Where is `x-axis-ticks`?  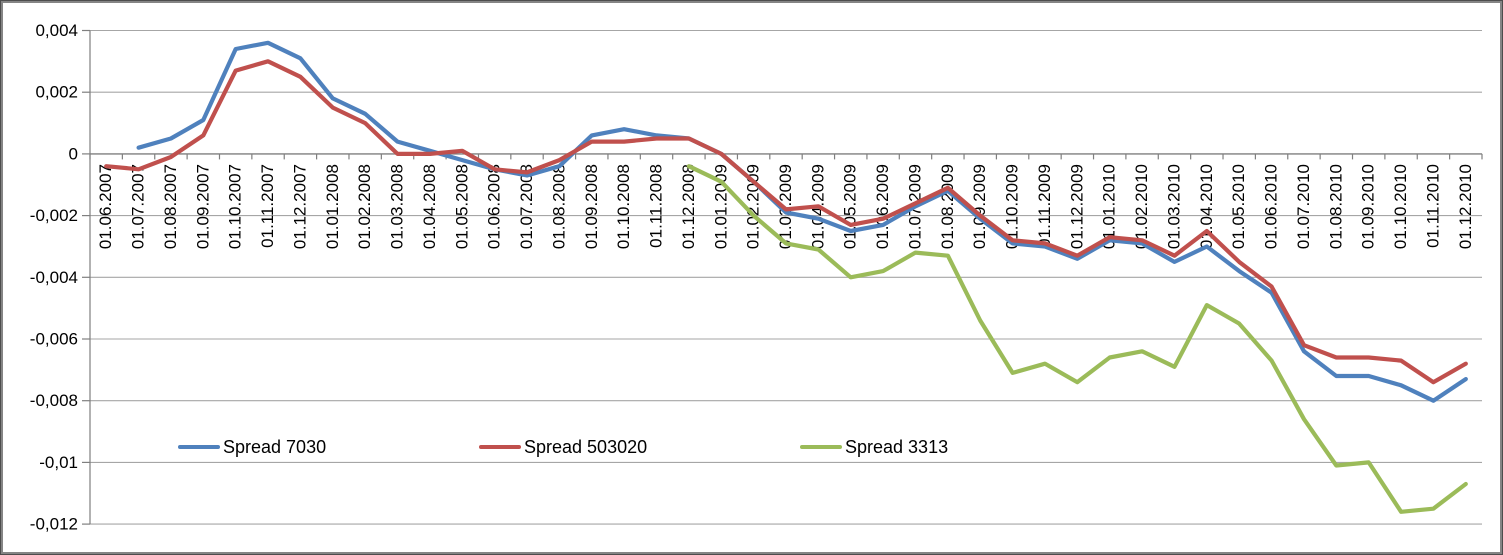
x-axis-ticks is located at coordinates (786, 156).